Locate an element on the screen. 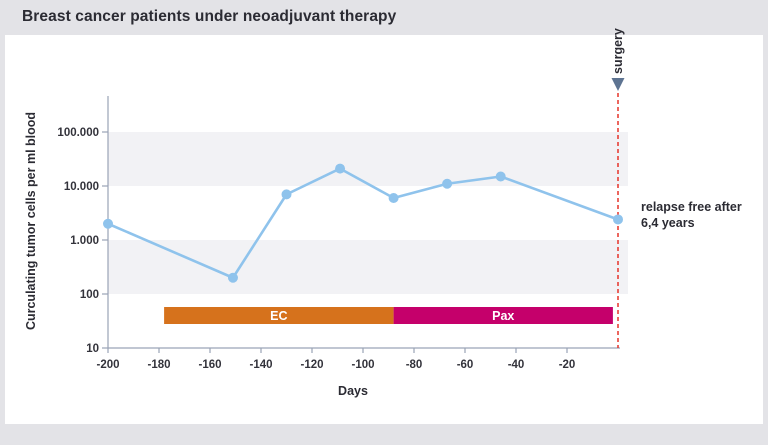  y-tick-label: 10 is located at coordinates (92, 349).